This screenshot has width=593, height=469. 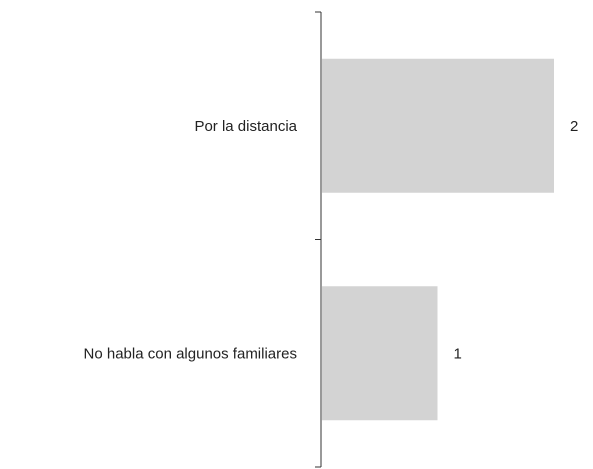 I want to click on data-label: 1, so click(x=458, y=353).